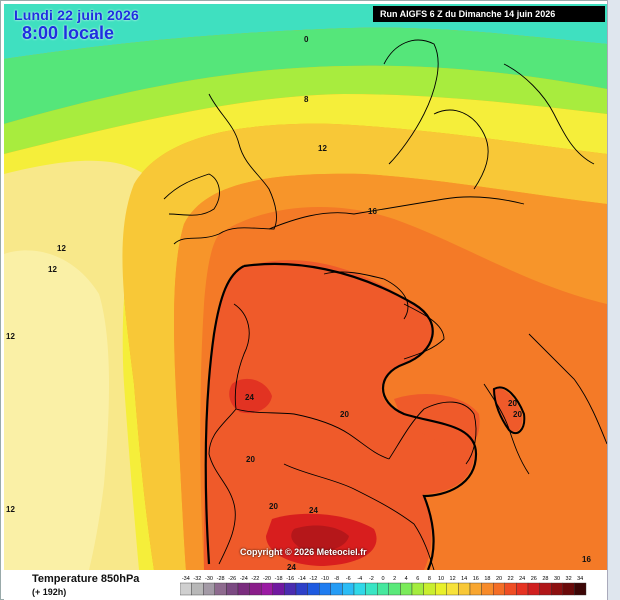 The height and width of the screenshot is (600, 620). What do you see at coordinates (464, 579) in the screenshot?
I see `scale-tick-label: 14` at bounding box center [464, 579].